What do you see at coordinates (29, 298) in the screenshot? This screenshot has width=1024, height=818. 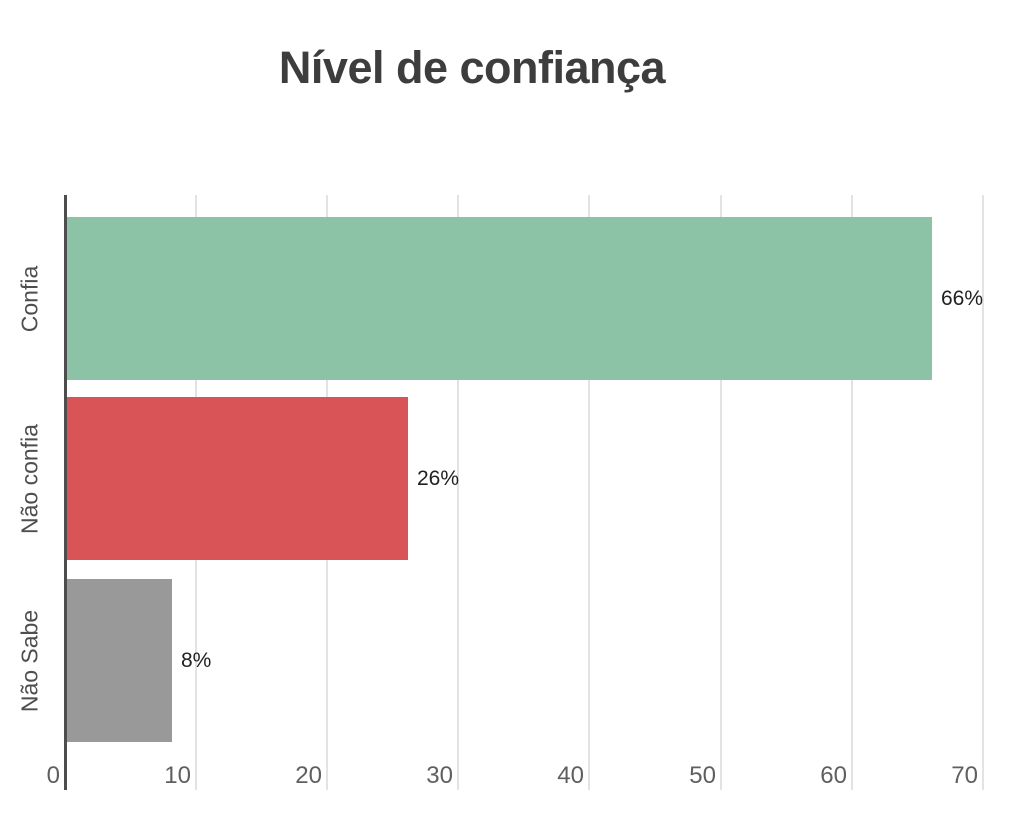 I see `y-category-label: Confia` at bounding box center [29, 298].